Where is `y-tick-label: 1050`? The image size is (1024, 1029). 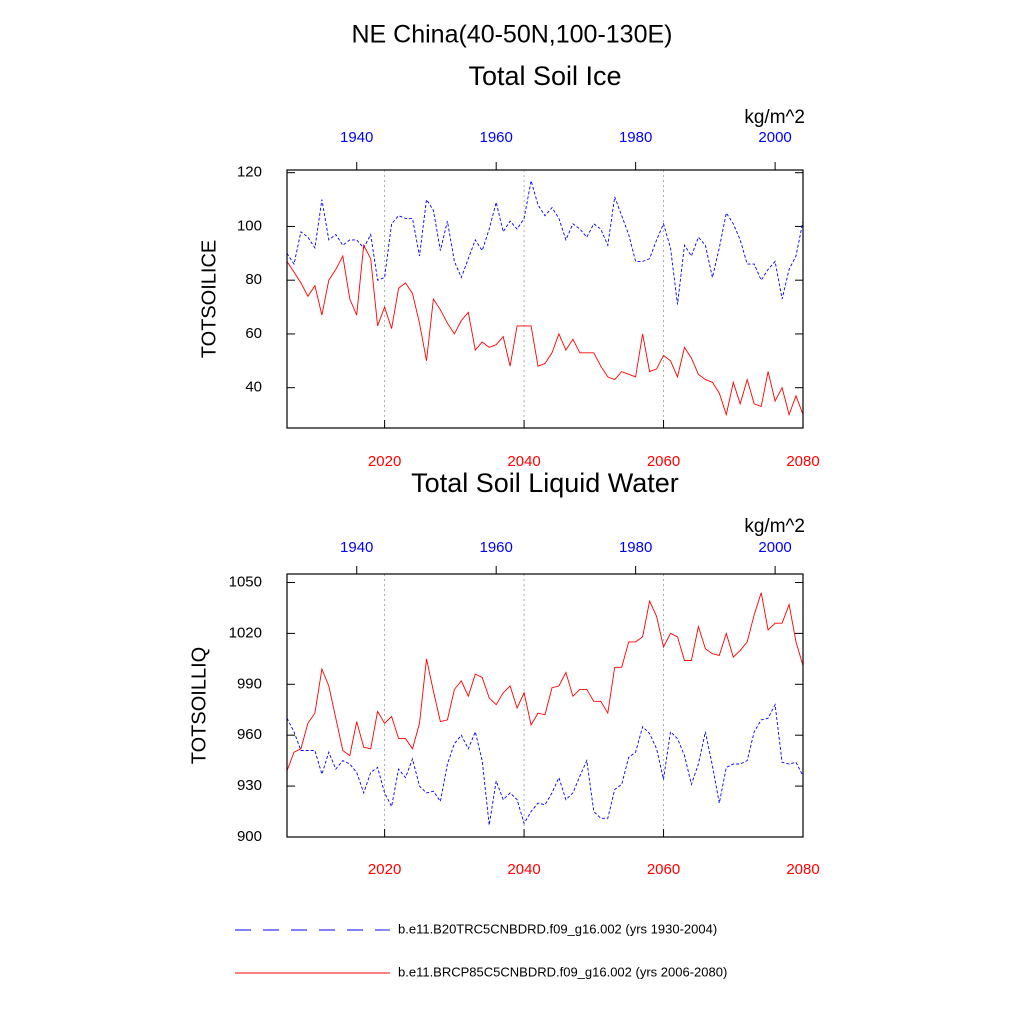 y-tick-label: 1050 is located at coordinates (245, 581).